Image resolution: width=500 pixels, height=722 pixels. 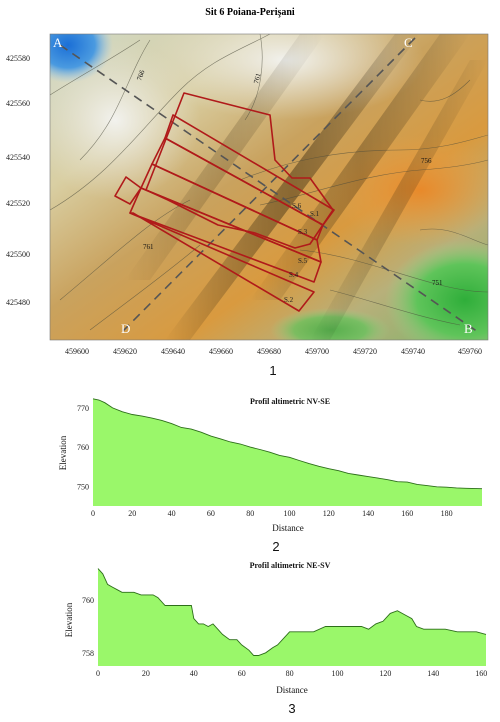 I want to click on section-label: S.6, so click(x=297, y=206).